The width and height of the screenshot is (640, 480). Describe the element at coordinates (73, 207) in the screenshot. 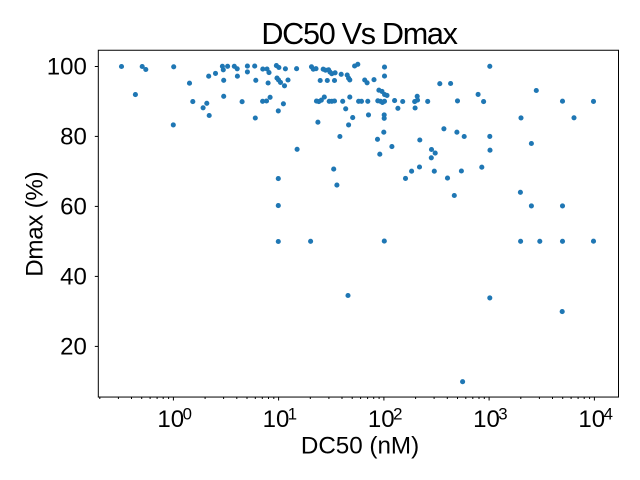

I see `svg-text: 60` at that location.